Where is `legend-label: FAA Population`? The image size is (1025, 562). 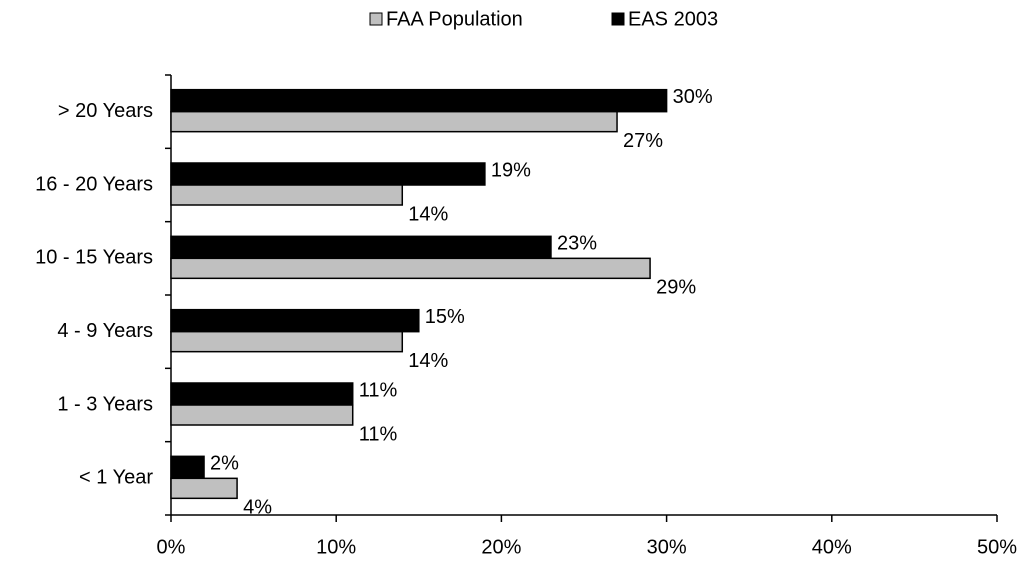 legend-label: FAA Population is located at coordinates (454, 19).